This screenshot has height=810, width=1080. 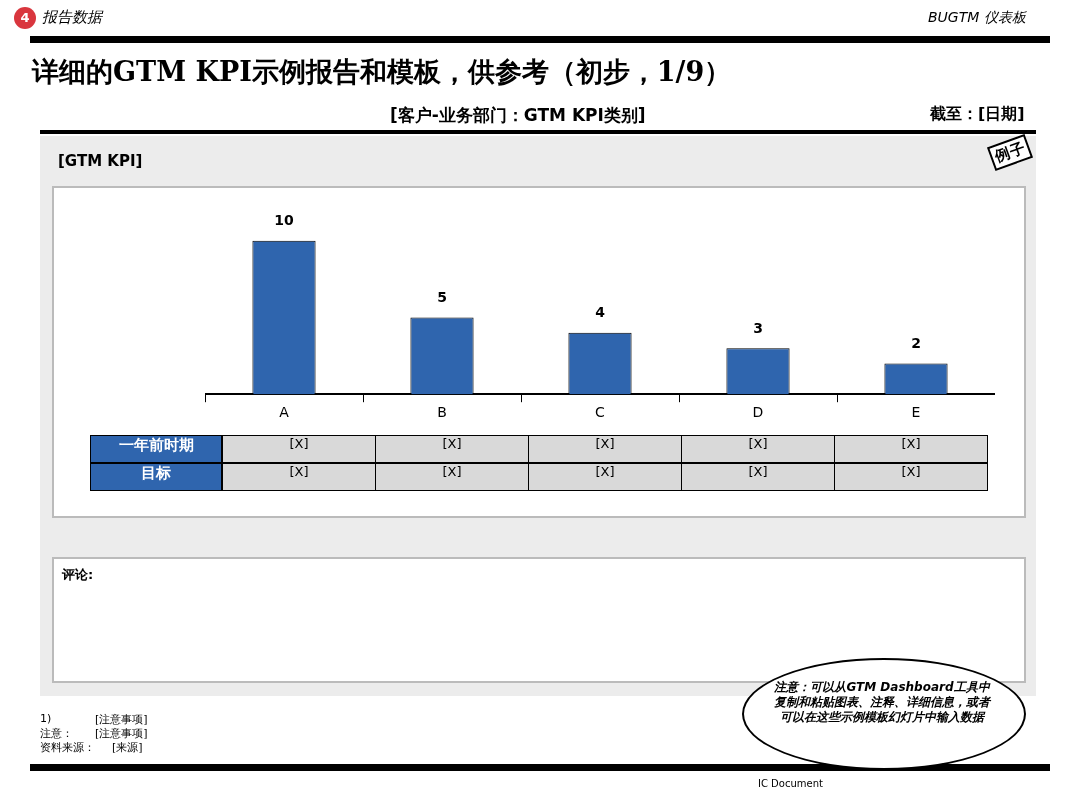 I want to click on data-label: 4, so click(x=600, y=312).